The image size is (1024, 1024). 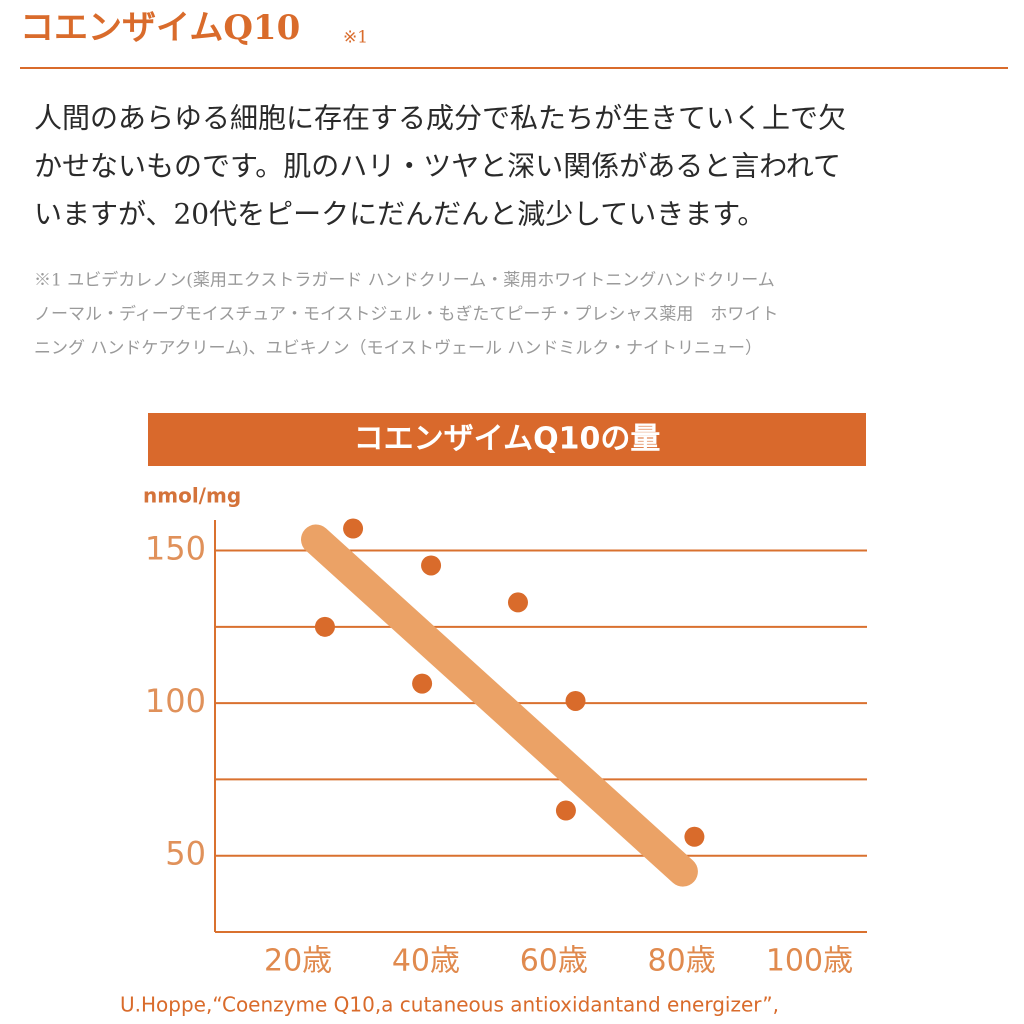 I want to click on y-axis-label: nmol/mg, so click(x=192, y=496).